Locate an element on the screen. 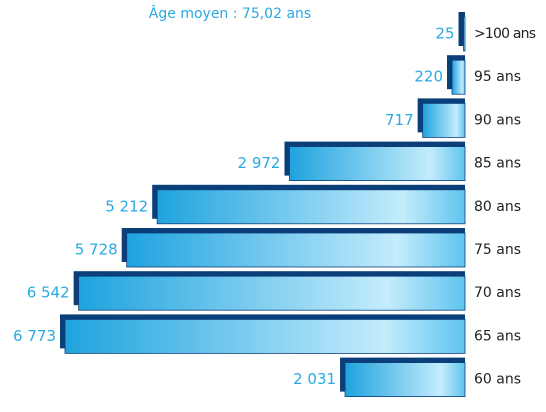  category-label: >100 ans is located at coordinates (505, 34).